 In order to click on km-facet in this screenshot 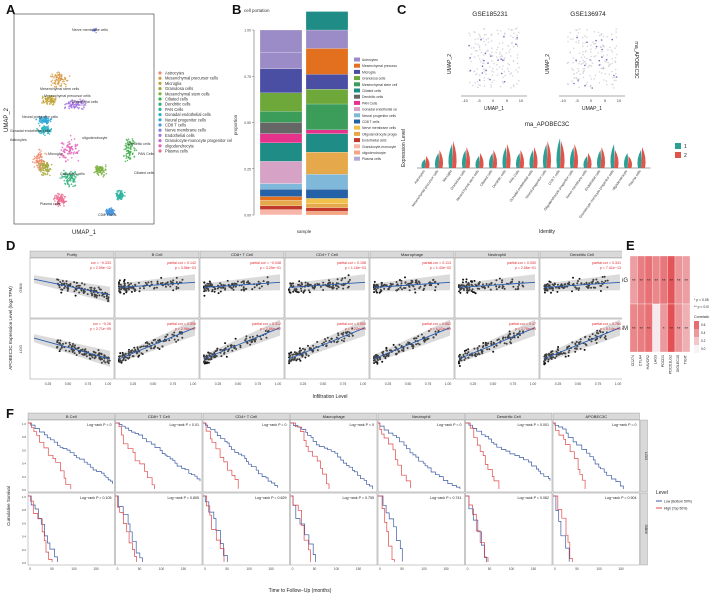, I will do `click(596, 456)`.